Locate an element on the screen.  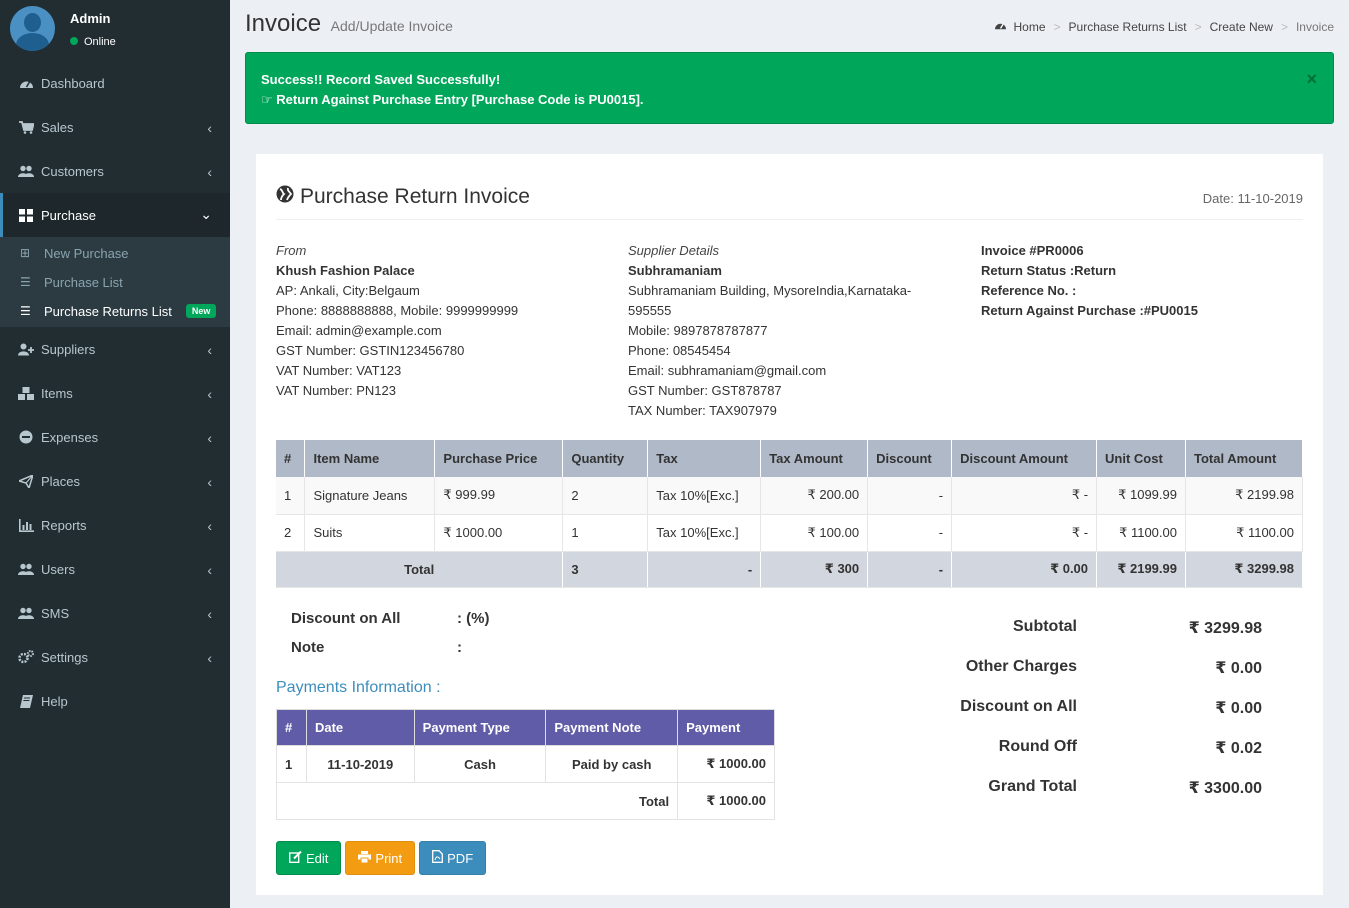
reference-no: Reference No. : is located at coordinates (1029, 290).